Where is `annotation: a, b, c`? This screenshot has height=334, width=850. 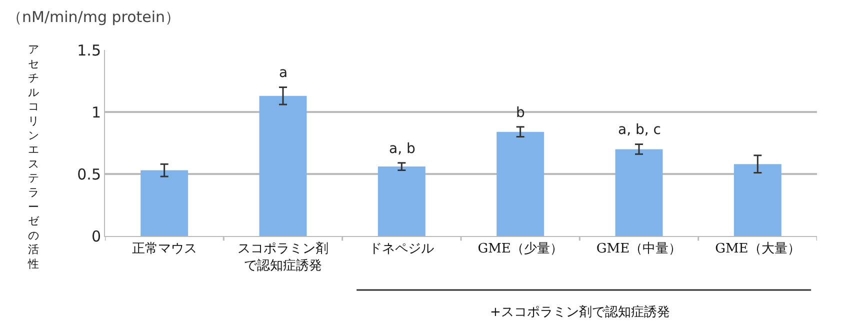 annotation: a, b, c is located at coordinates (639, 130).